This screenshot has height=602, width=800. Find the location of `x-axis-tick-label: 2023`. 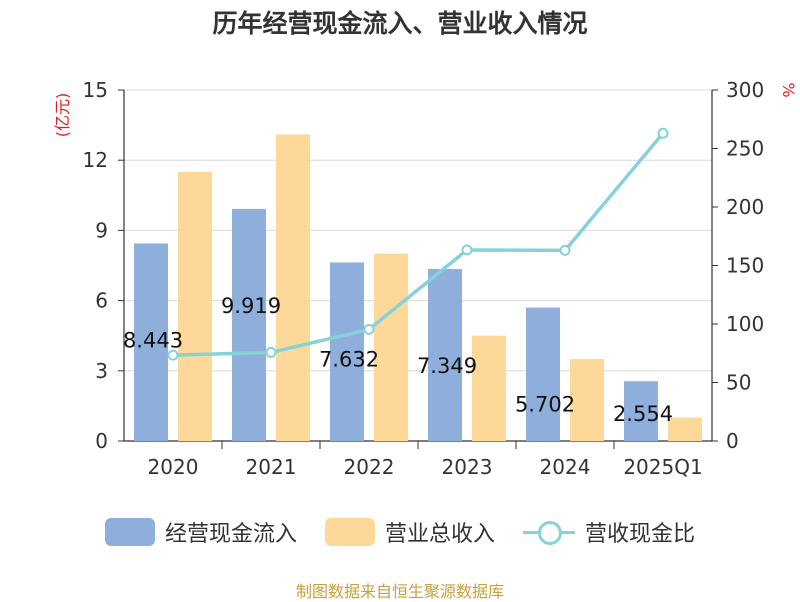

x-axis-tick-label: 2023 is located at coordinates (467, 467).